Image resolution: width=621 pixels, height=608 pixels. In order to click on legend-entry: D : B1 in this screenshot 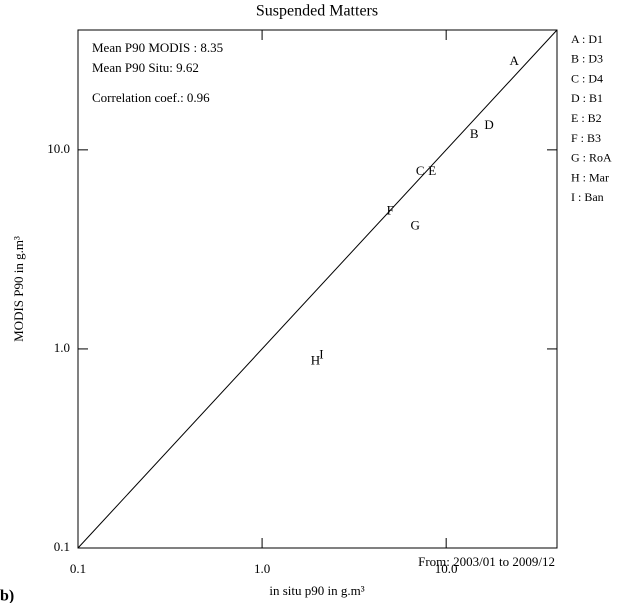, I will do `click(587, 98)`.